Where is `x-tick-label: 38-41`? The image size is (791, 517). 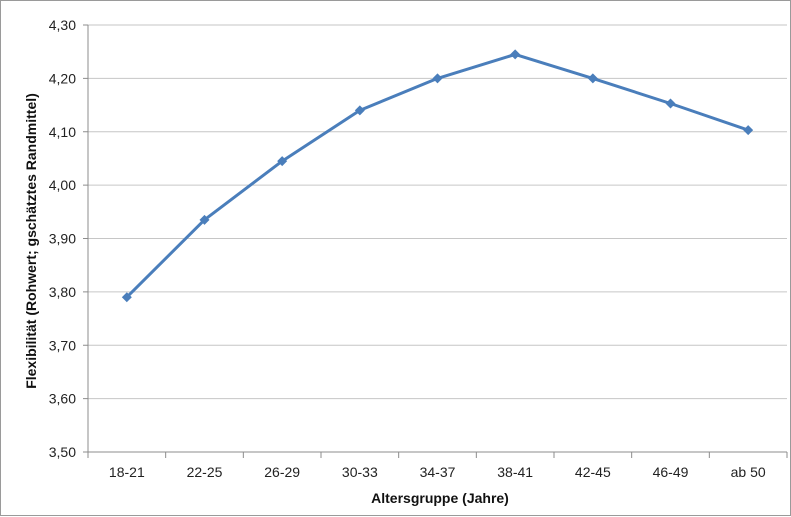
x-tick-label: 38-41 is located at coordinates (515, 472).